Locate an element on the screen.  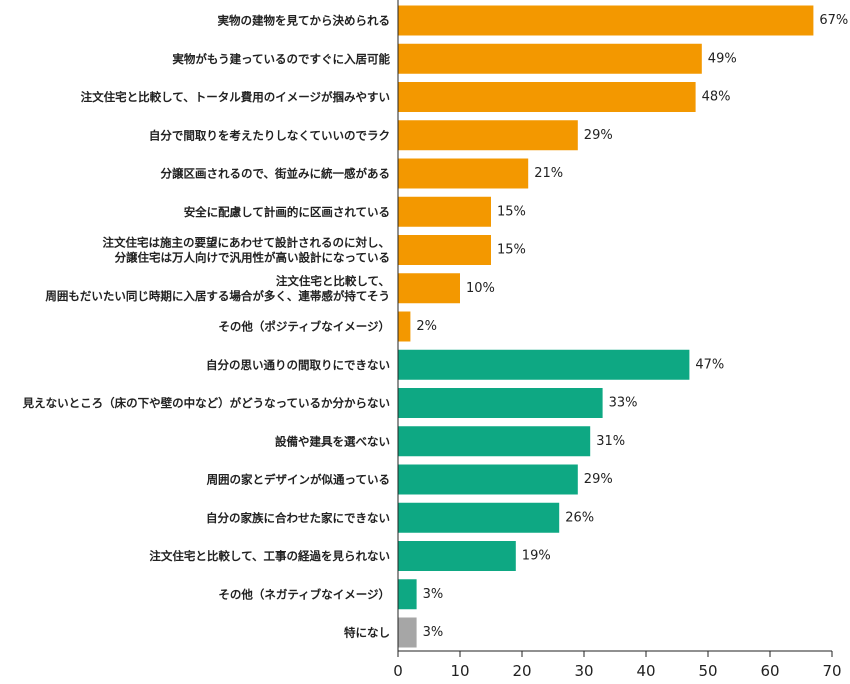
bar-row: 注文住宅と比較して、トータル費用のイメージが掴みやすい 48% is located at coordinates (406, 97).